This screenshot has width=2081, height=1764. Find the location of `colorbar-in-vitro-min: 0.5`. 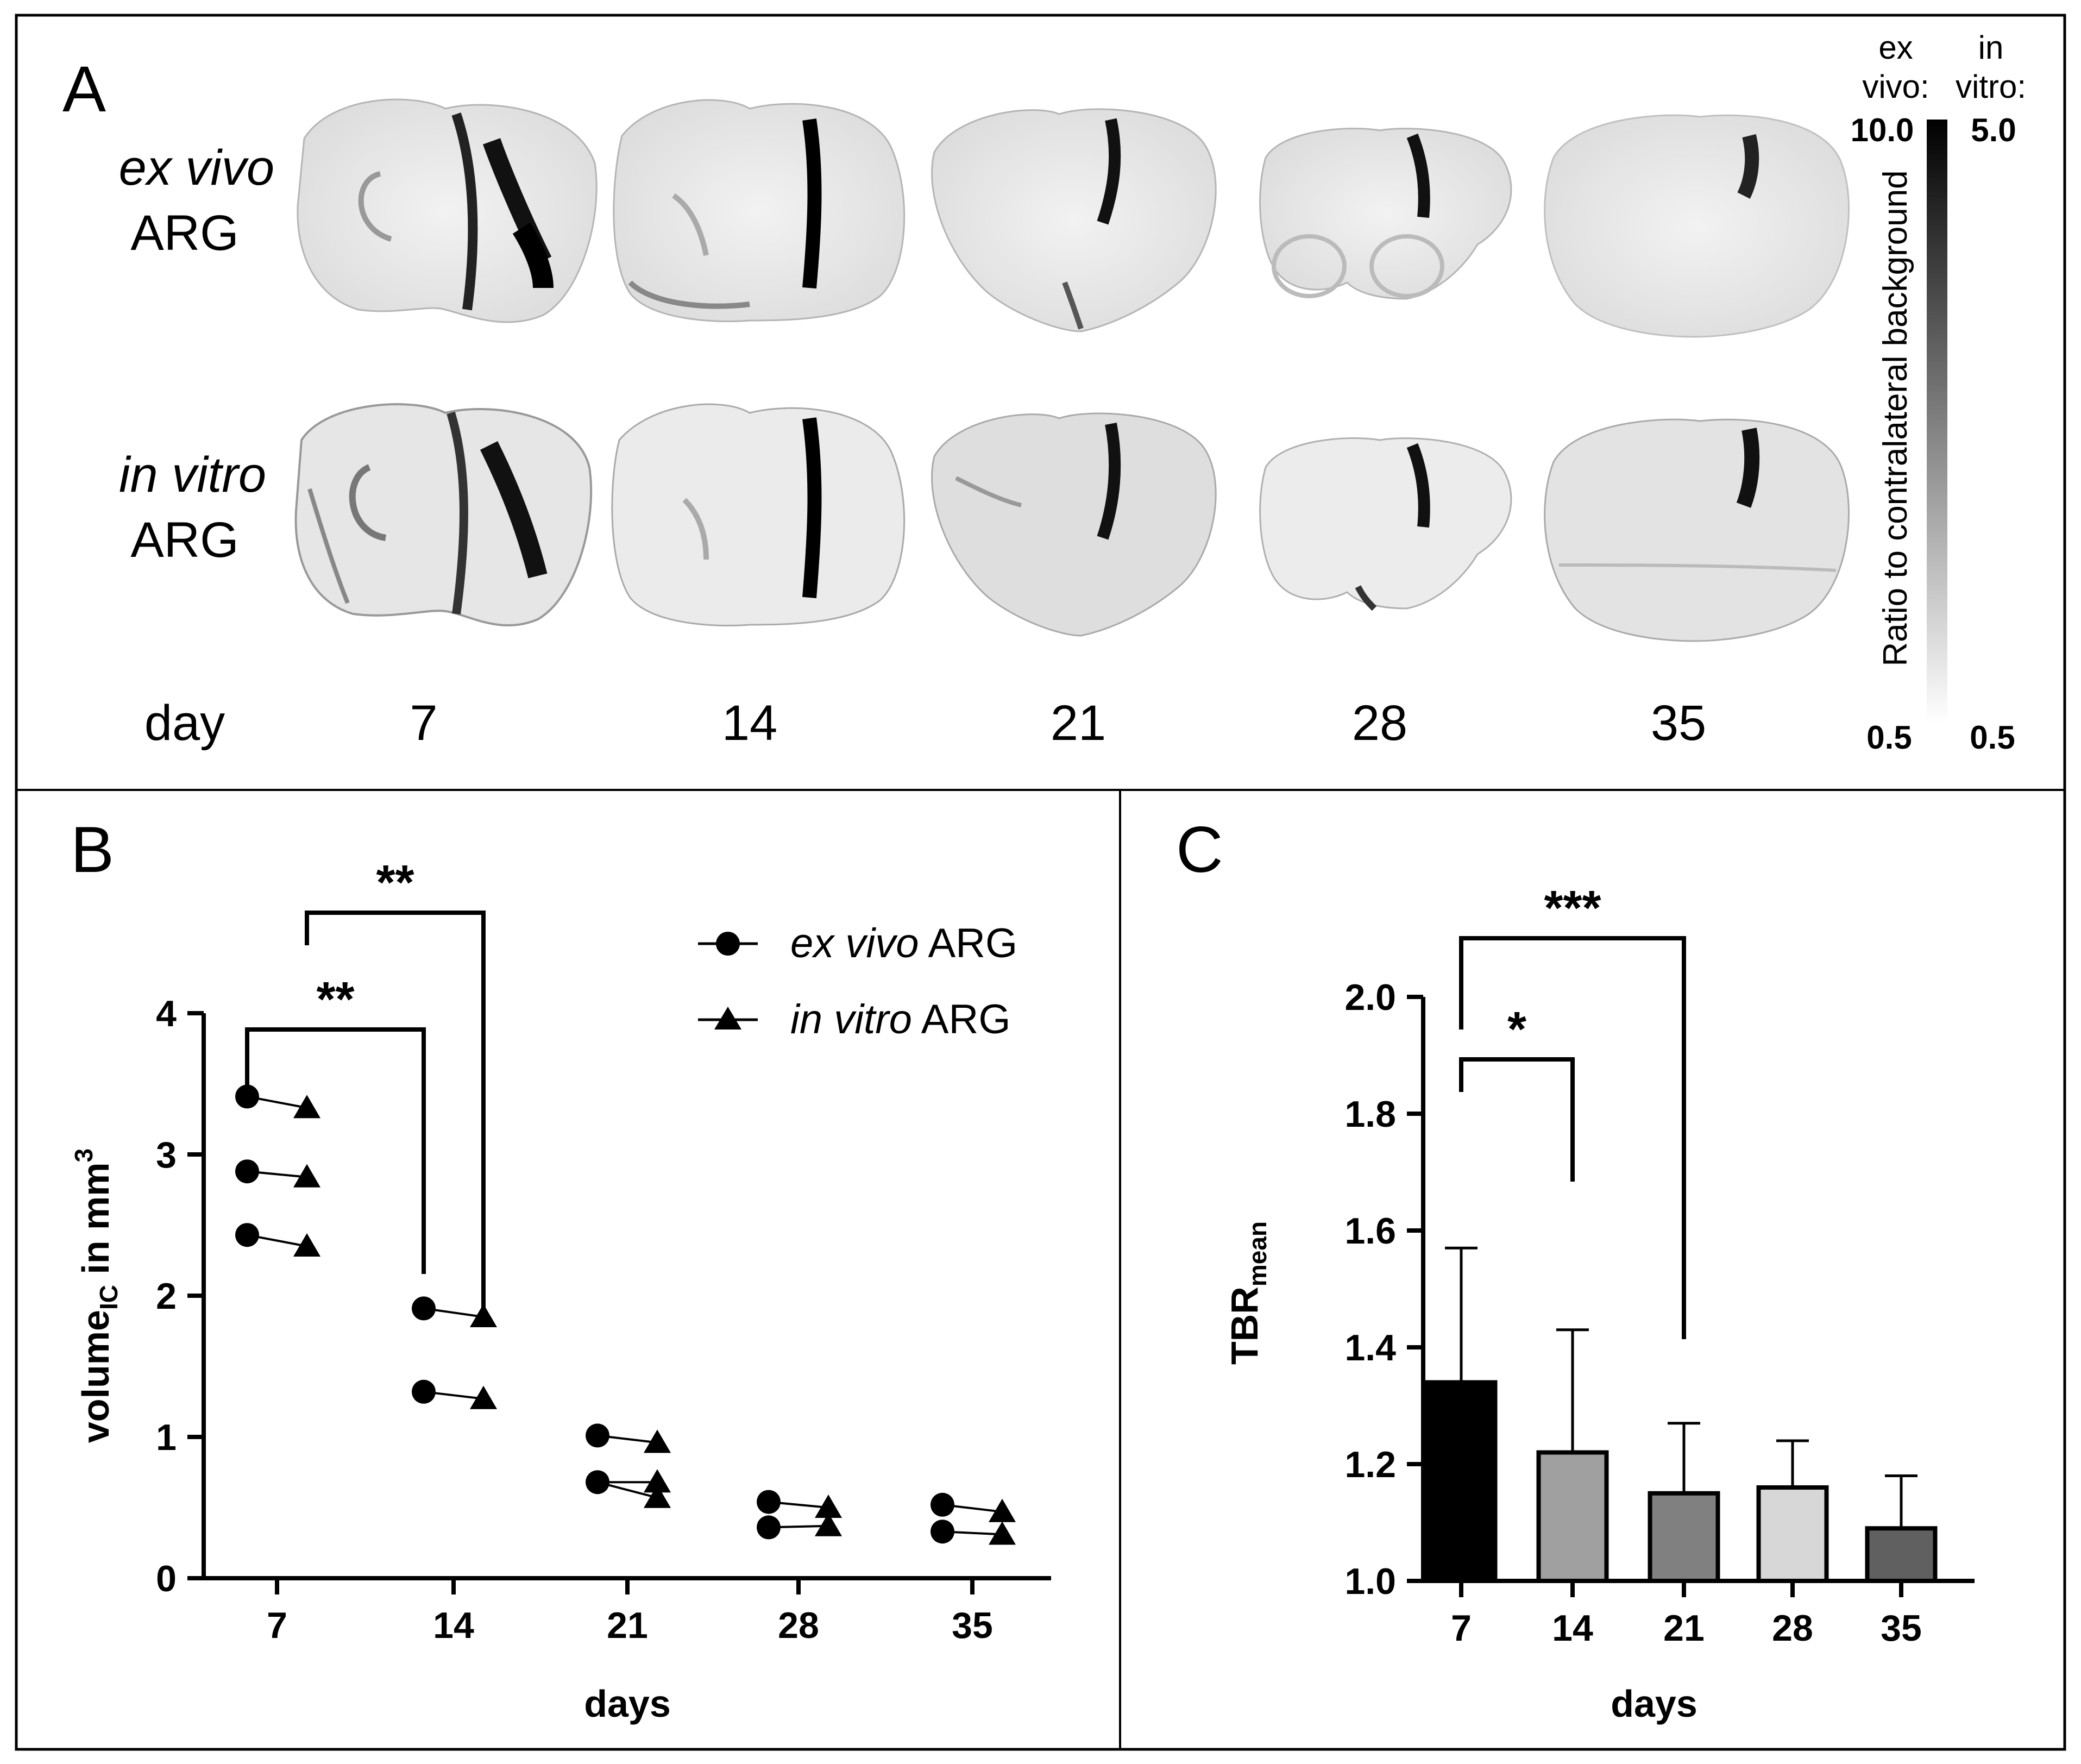

colorbar-in-vitro-min: 0.5 is located at coordinates (1992, 737).